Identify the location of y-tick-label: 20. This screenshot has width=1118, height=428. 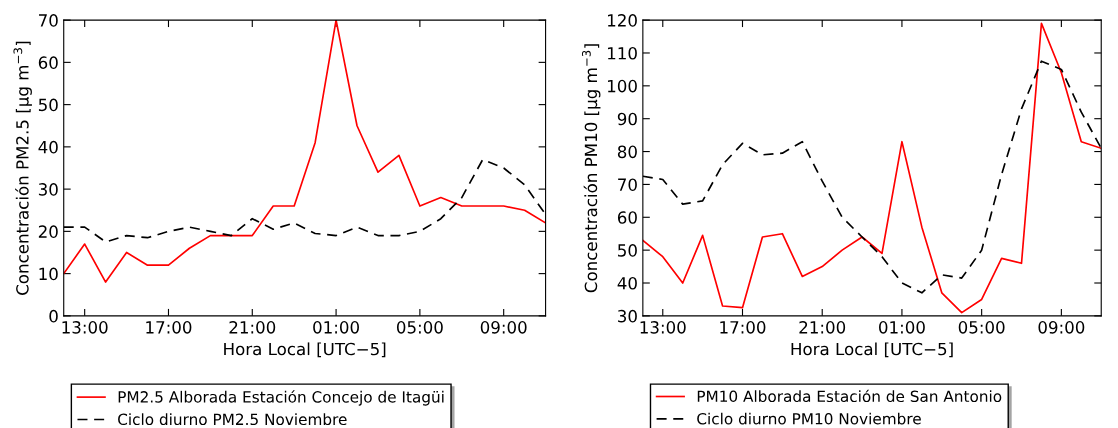
(48, 231).